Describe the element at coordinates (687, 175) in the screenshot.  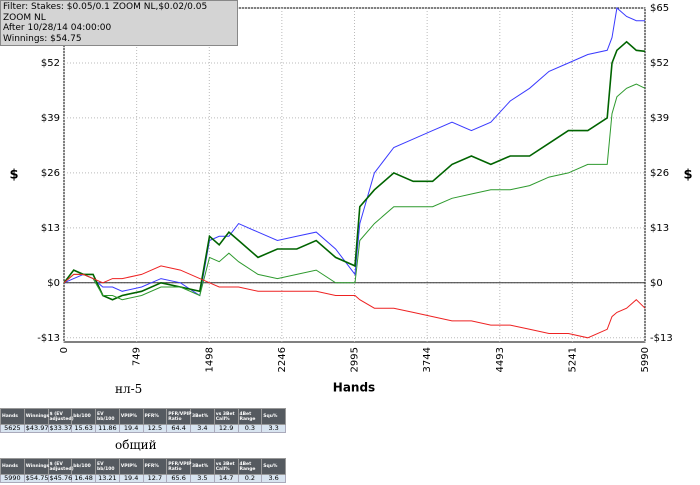
I see `y-axis-label-right: $` at that location.